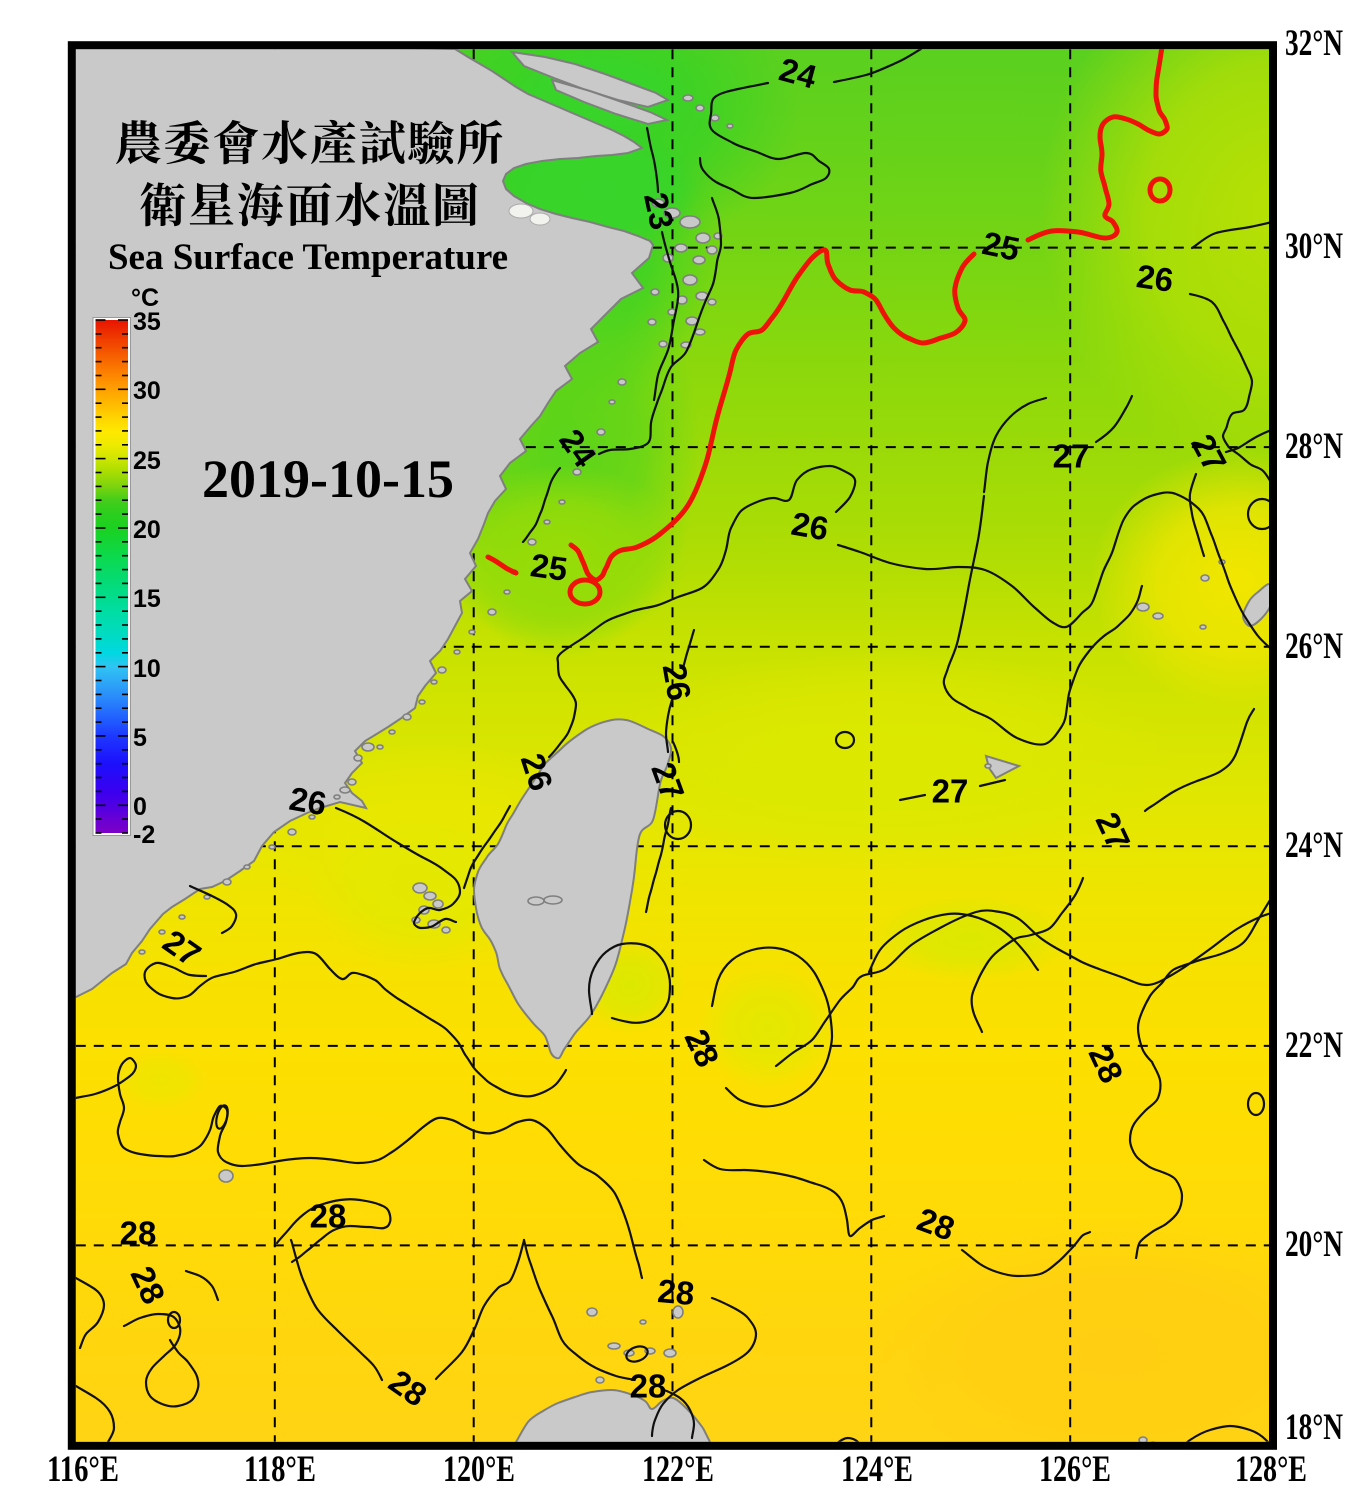  Describe the element at coordinates (144, 835) in the screenshot. I see `svg-text: -2` at that location.